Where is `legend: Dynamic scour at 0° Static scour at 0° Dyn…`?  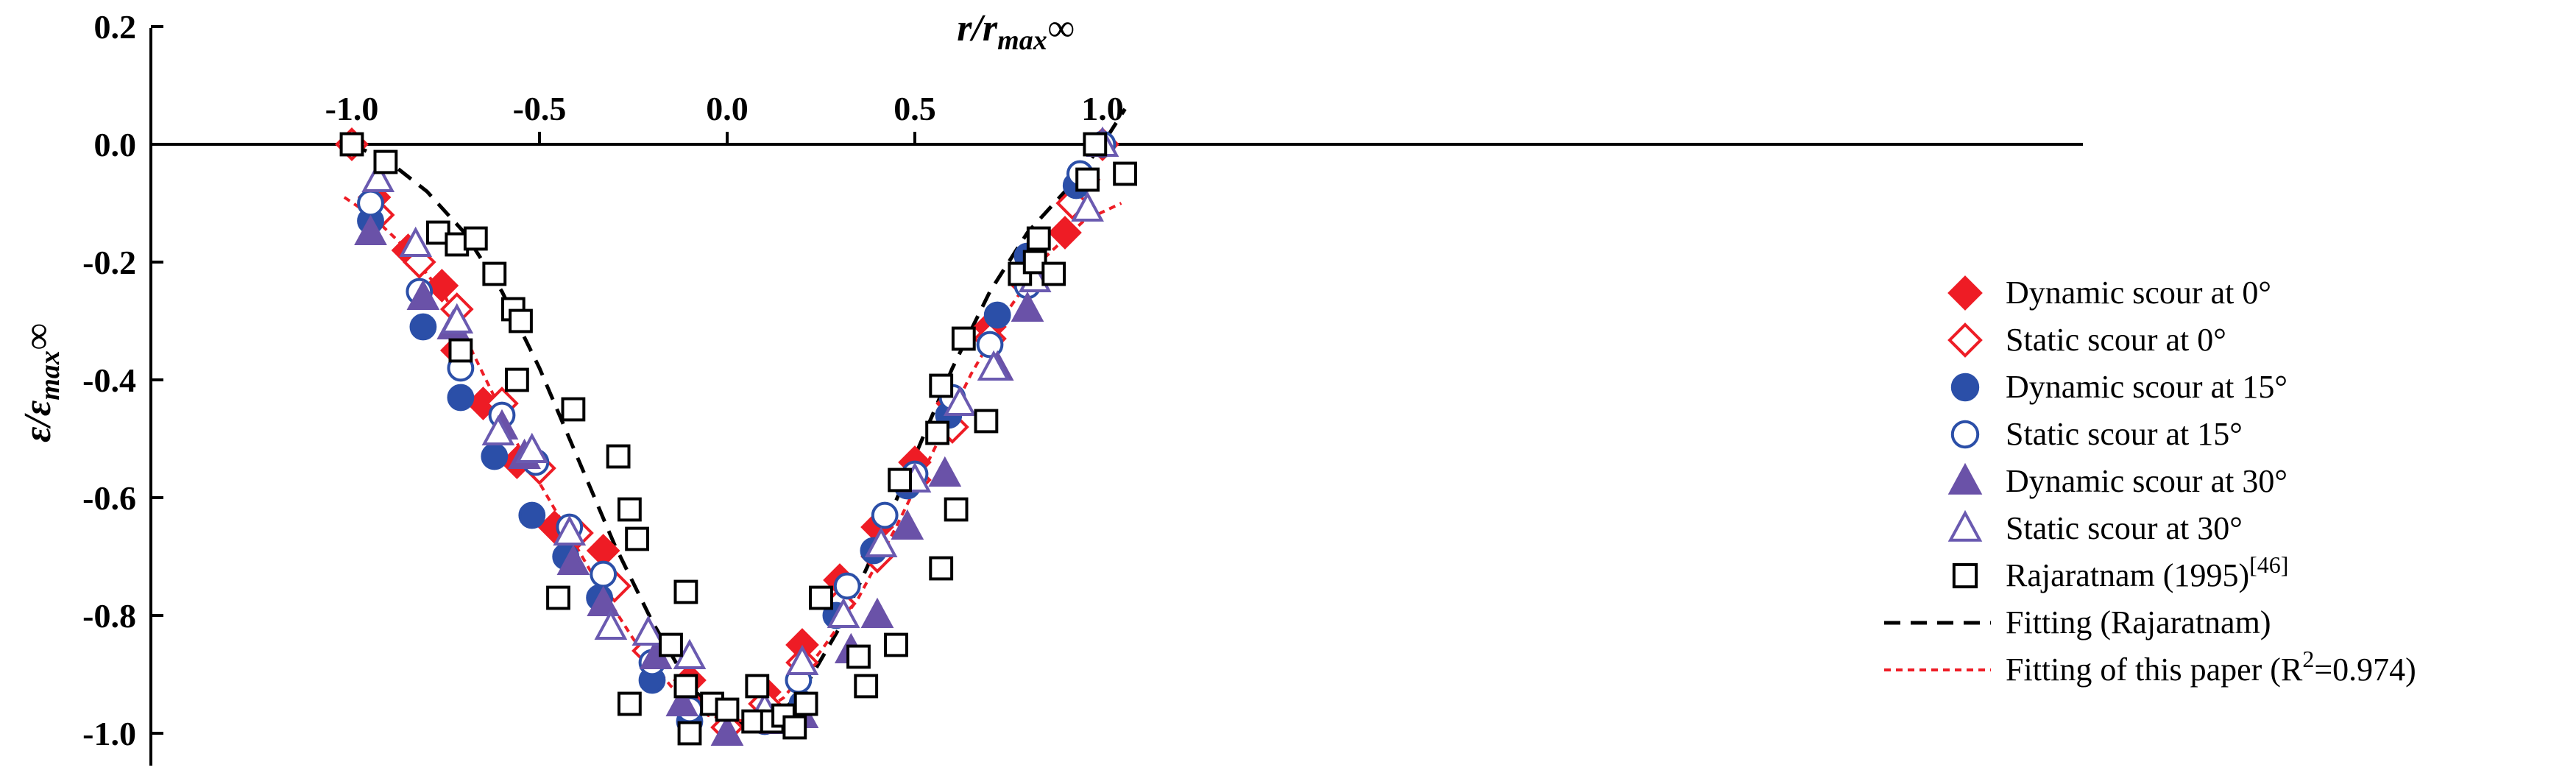
legend: Dynamic scour at 0° Static scour at 0° Dyn… is located at coordinates (2150, 481).